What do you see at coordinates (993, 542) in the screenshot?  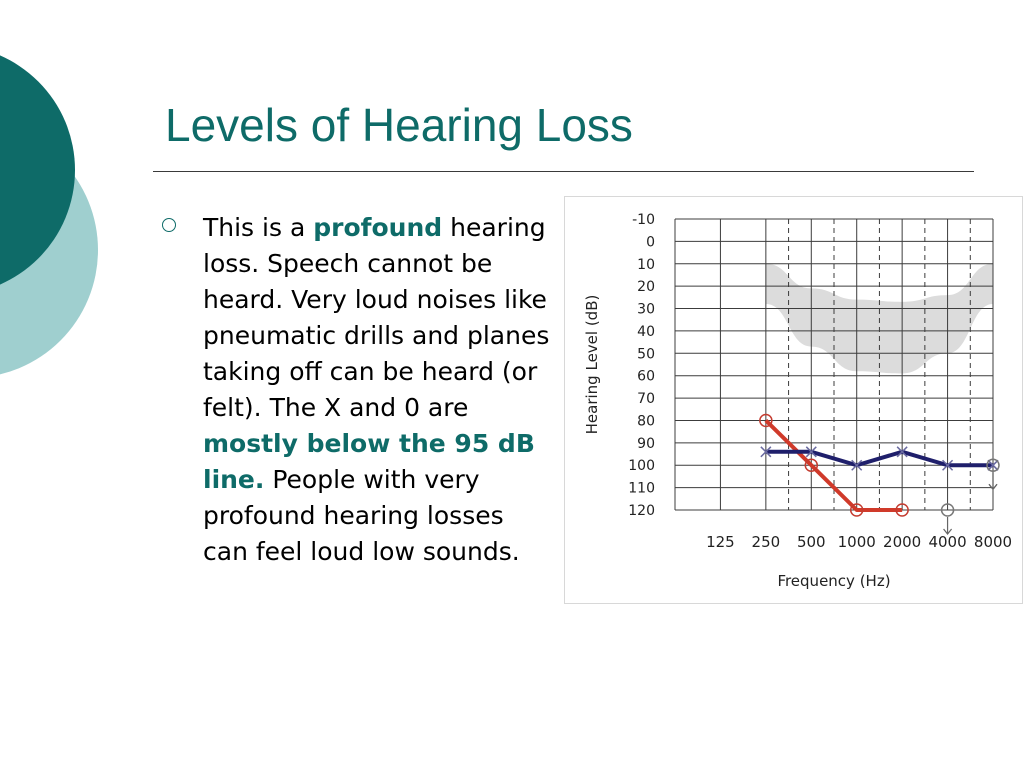 I see `x-tick-label: 8000` at bounding box center [993, 542].